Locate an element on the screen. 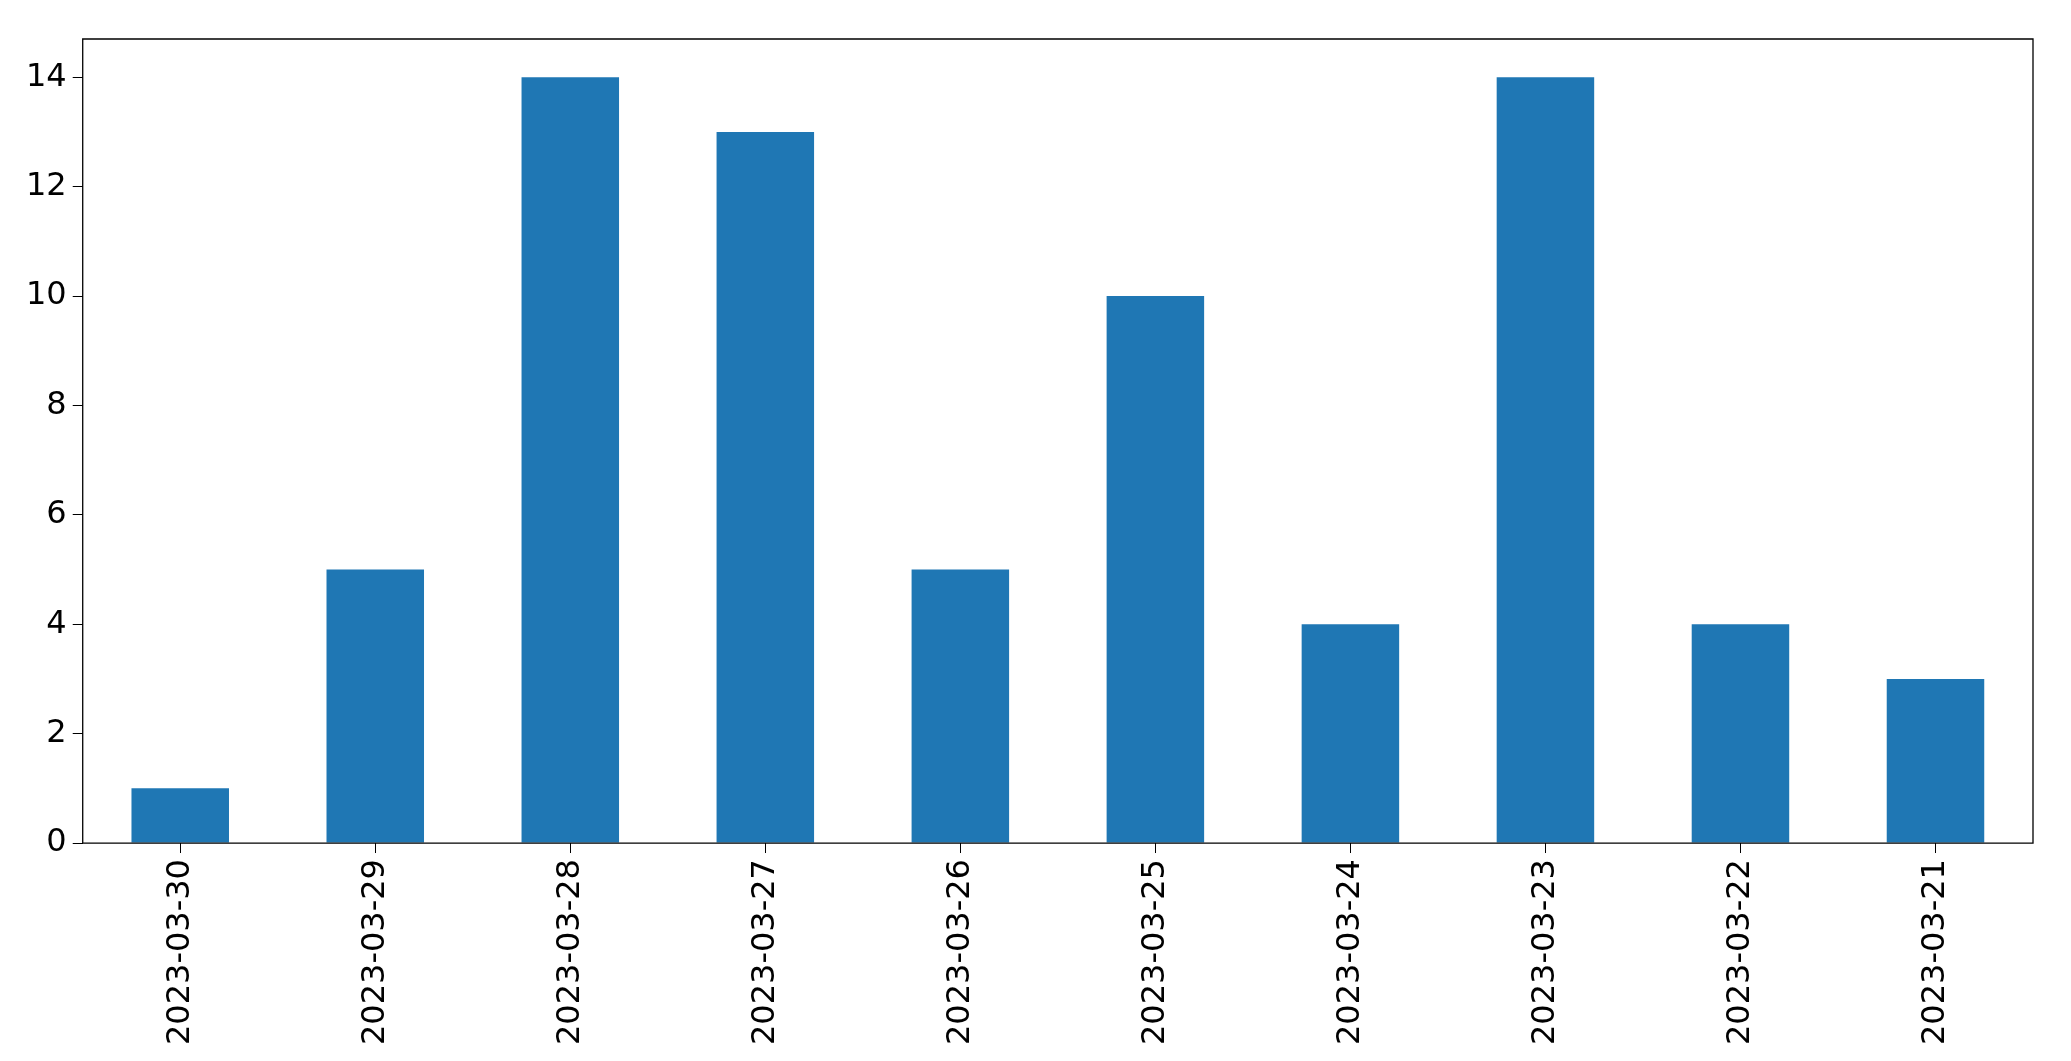 This screenshot has width=2071, height=1061. x-tick-label: 2023-03-29 is located at coordinates (372, 952).